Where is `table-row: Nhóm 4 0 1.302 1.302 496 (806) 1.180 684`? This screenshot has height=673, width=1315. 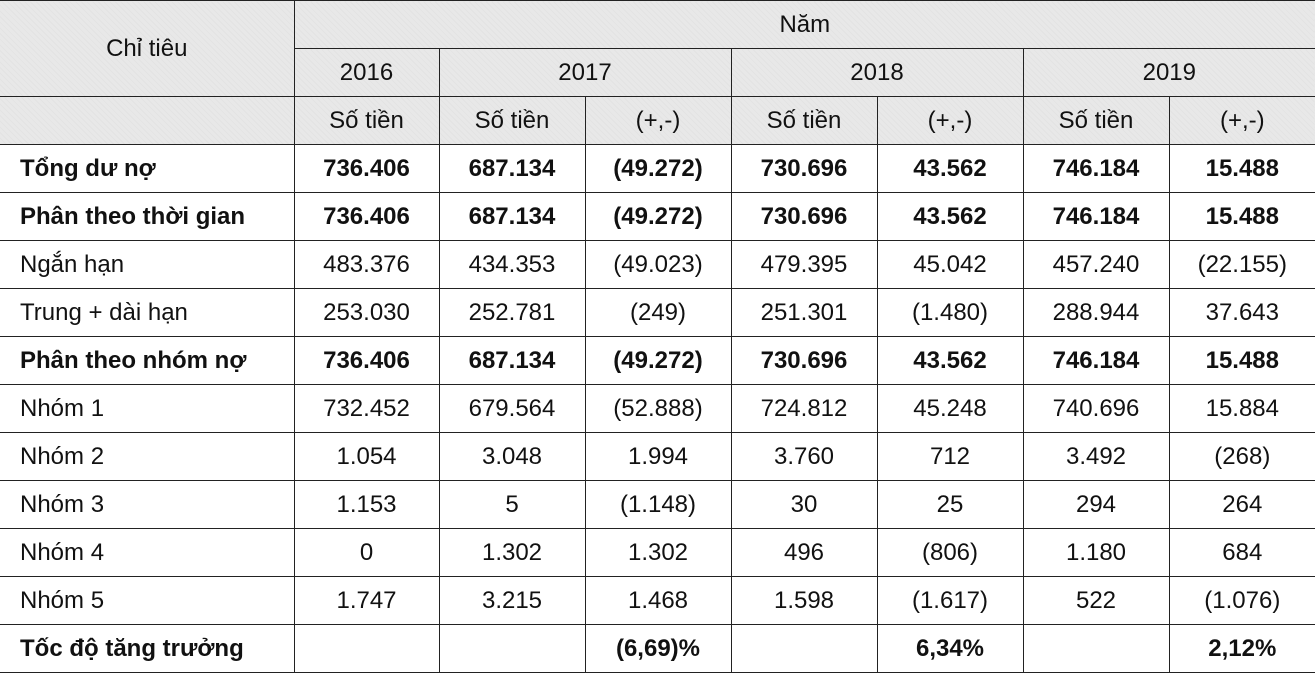 table-row: Nhóm 4 0 1.302 1.302 496 (806) 1.180 684 is located at coordinates (657, 552).